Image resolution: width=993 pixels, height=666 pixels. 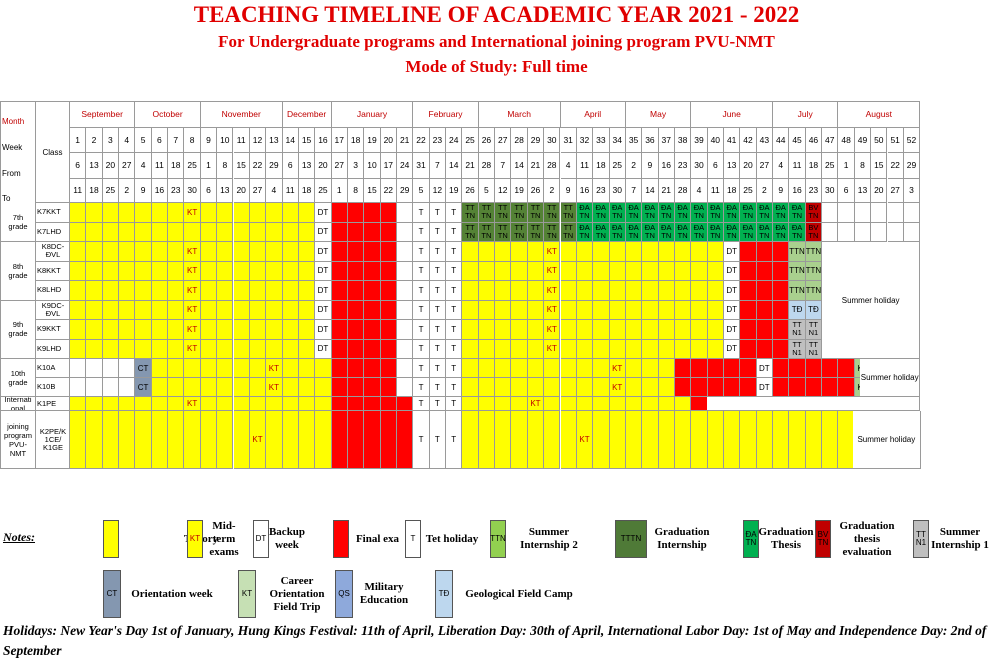 What do you see at coordinates (53, 349) in the screenshot?
I see `class-code: K9LHD` at bounding box center [53, 349].